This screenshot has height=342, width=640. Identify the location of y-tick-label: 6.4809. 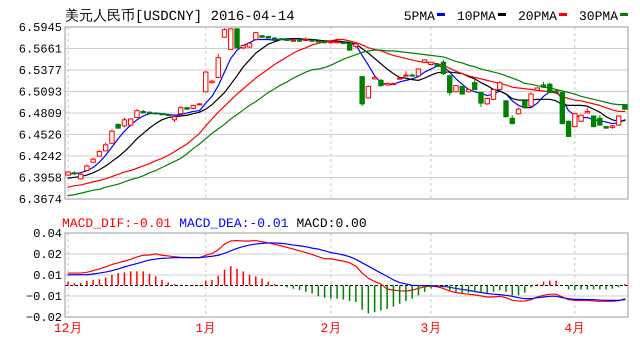
(40, 114).